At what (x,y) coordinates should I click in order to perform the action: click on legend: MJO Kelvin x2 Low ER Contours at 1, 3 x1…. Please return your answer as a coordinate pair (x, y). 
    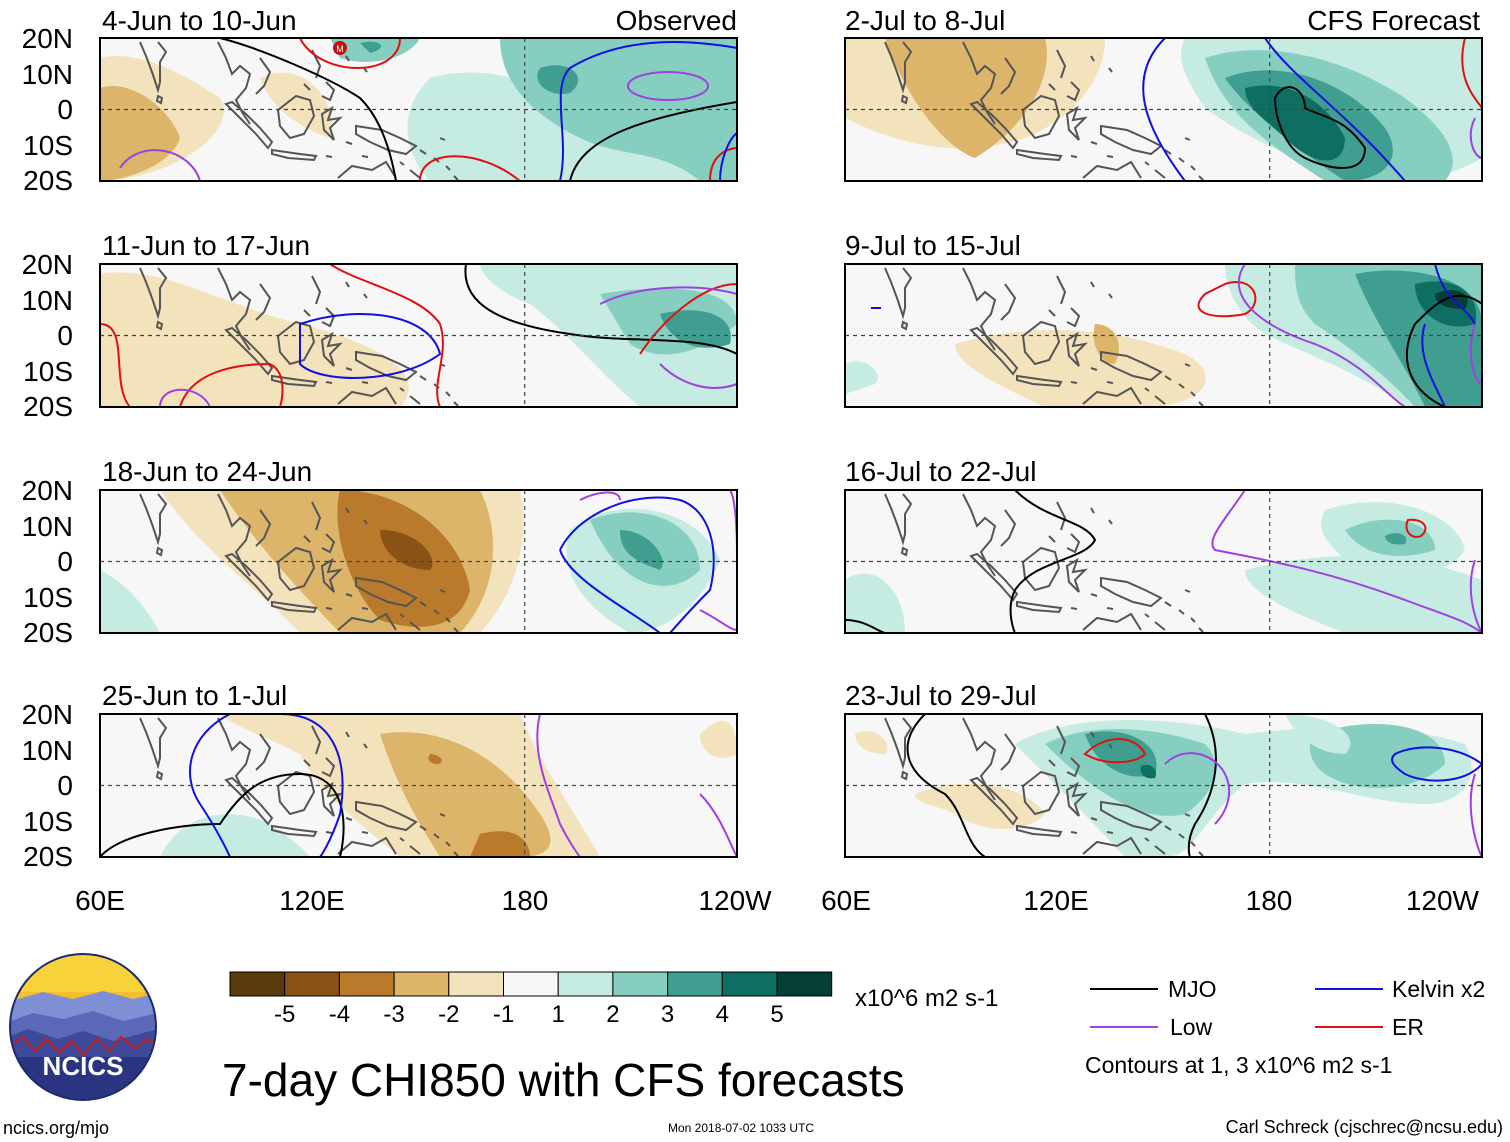
    Looking at the image, I should click on (1285, 1027).